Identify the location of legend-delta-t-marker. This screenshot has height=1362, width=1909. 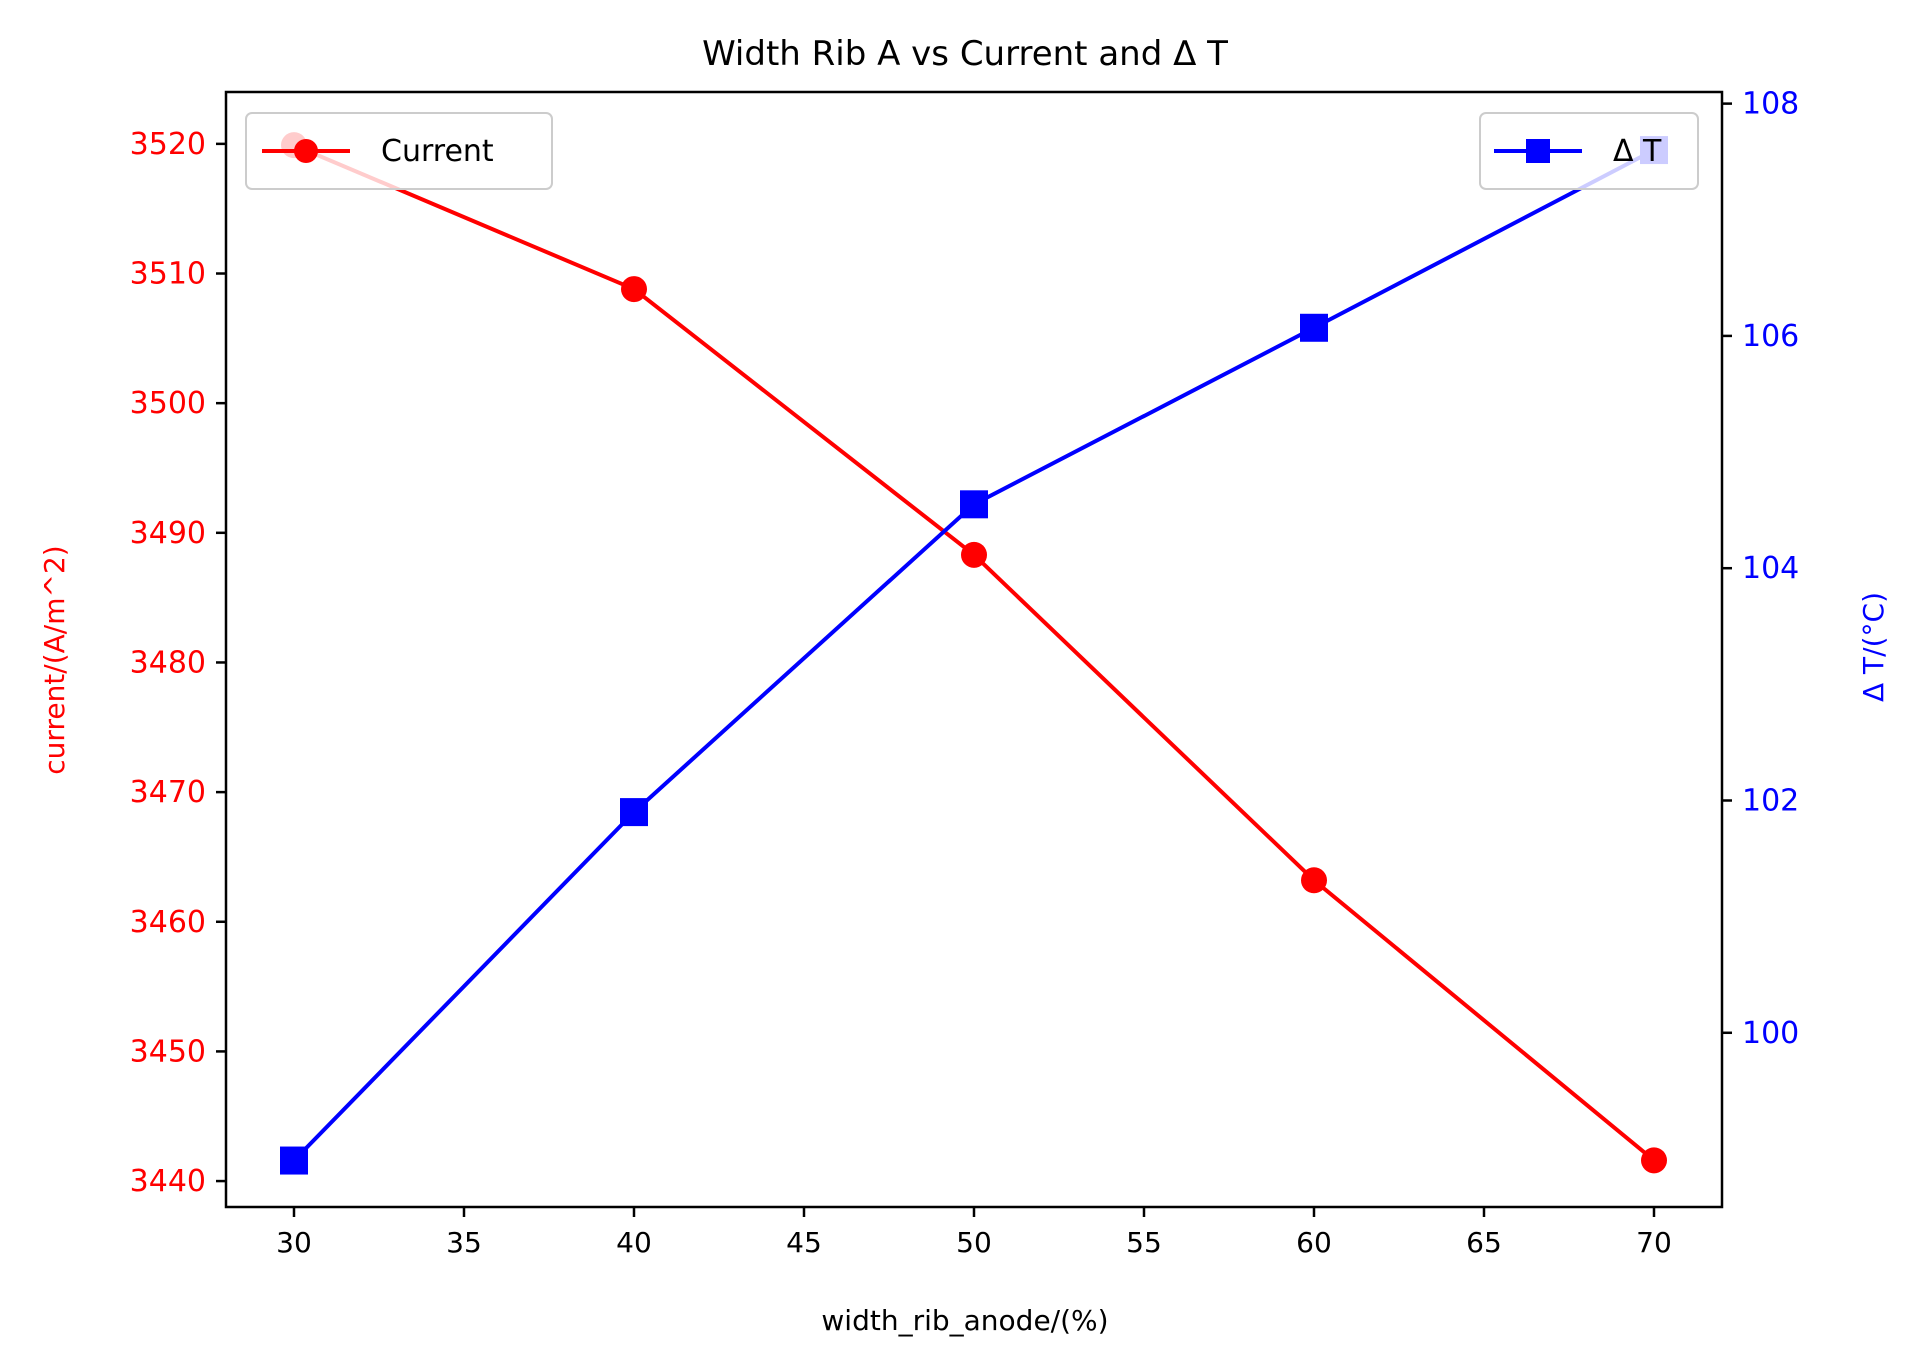
(1538, 151).